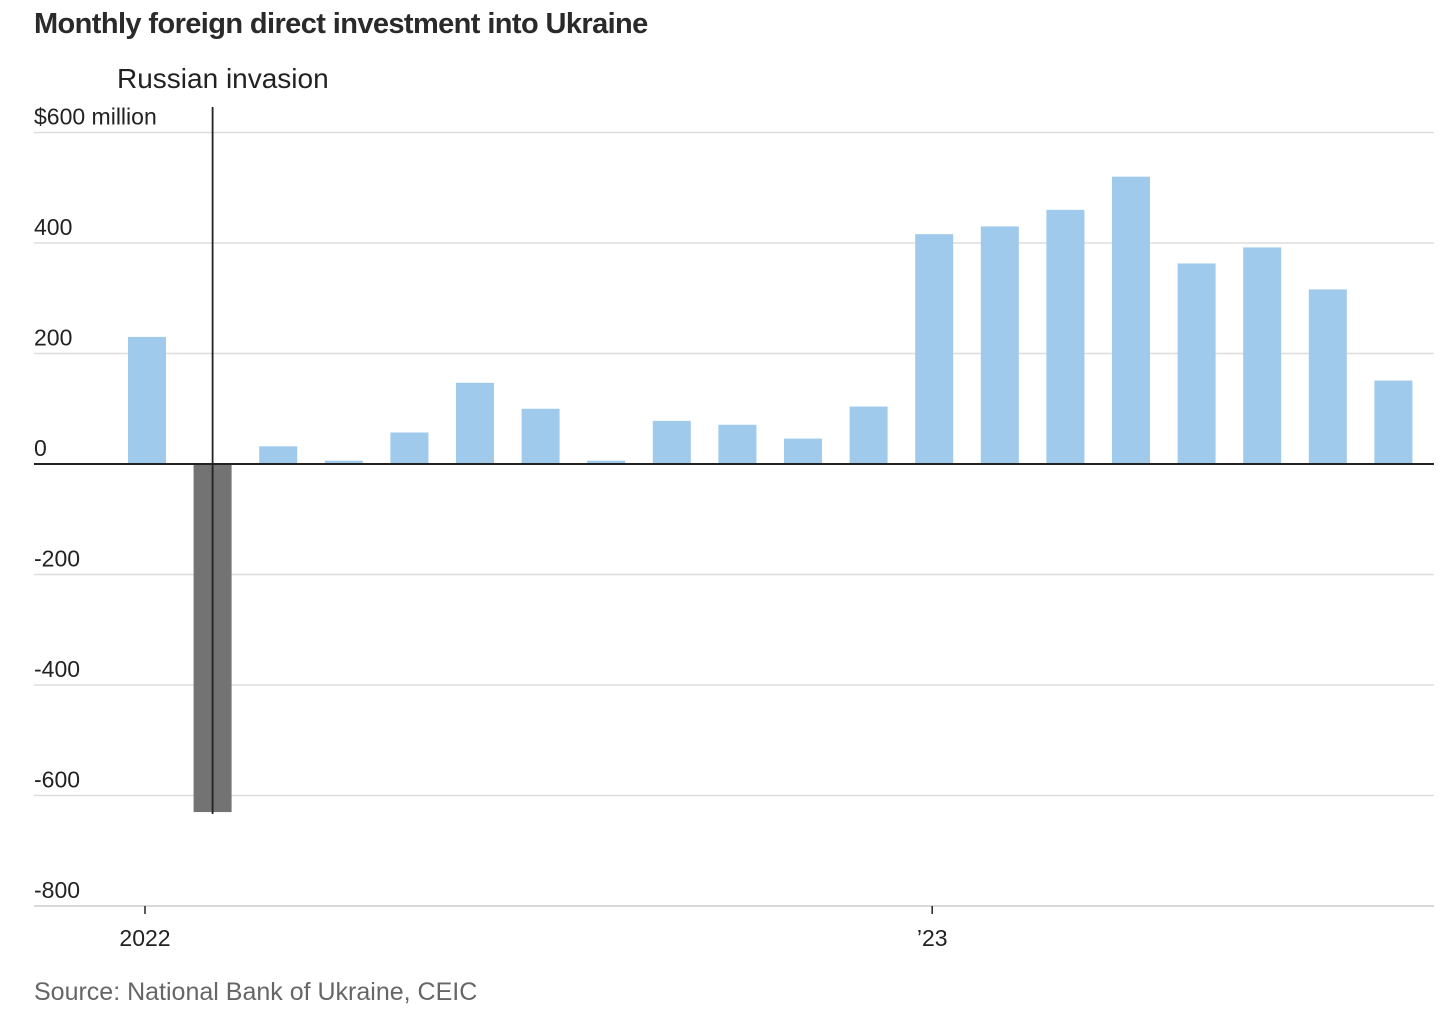  I want to click on invasion-annotation: Russian invasion, so click(223, 78).